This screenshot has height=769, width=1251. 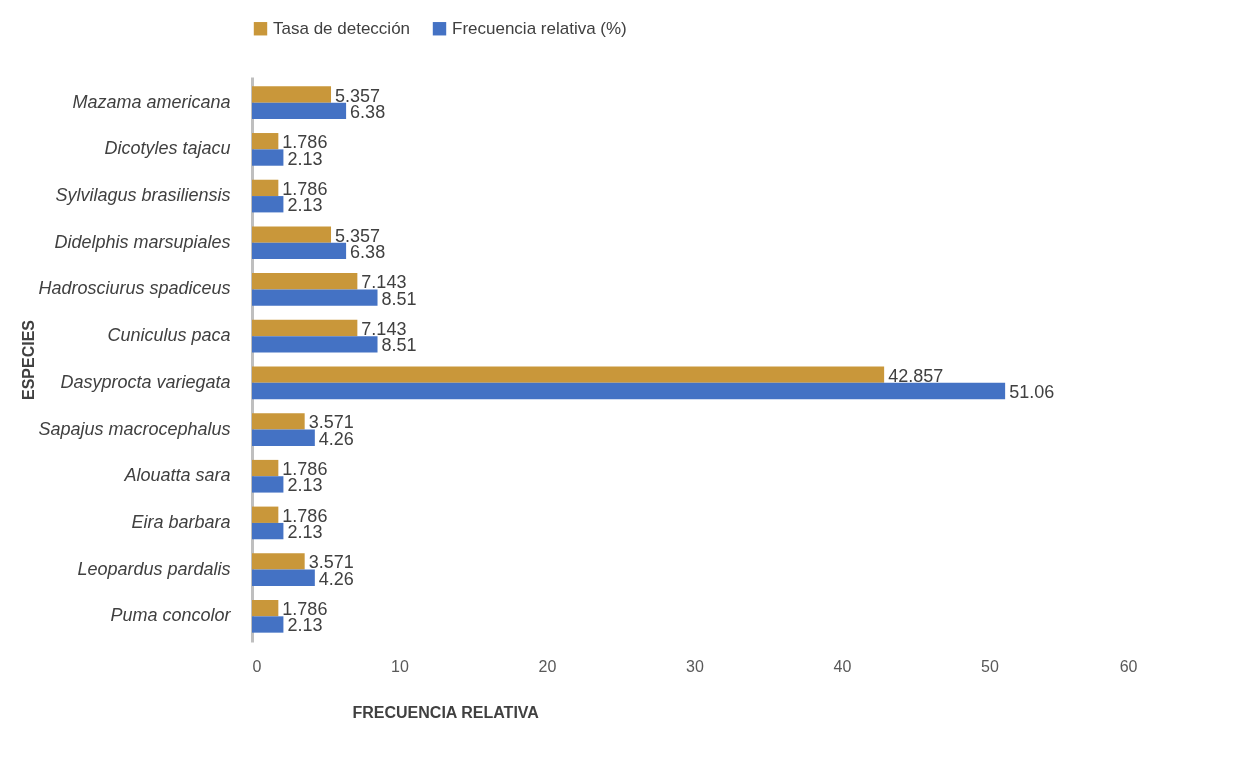 I want to click on data-label: 51.06, so click(x=1032, y=392).